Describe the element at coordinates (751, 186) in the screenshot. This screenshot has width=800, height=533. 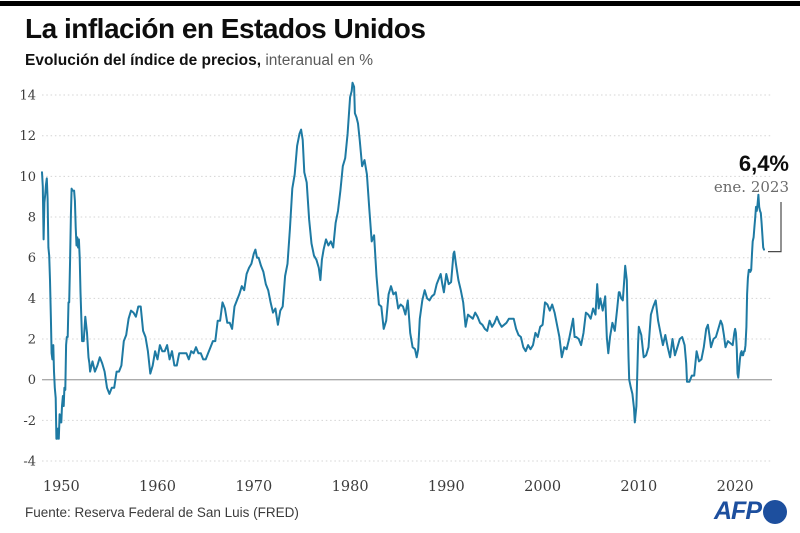
I see `annotation-date: ene. 2023` at that location.